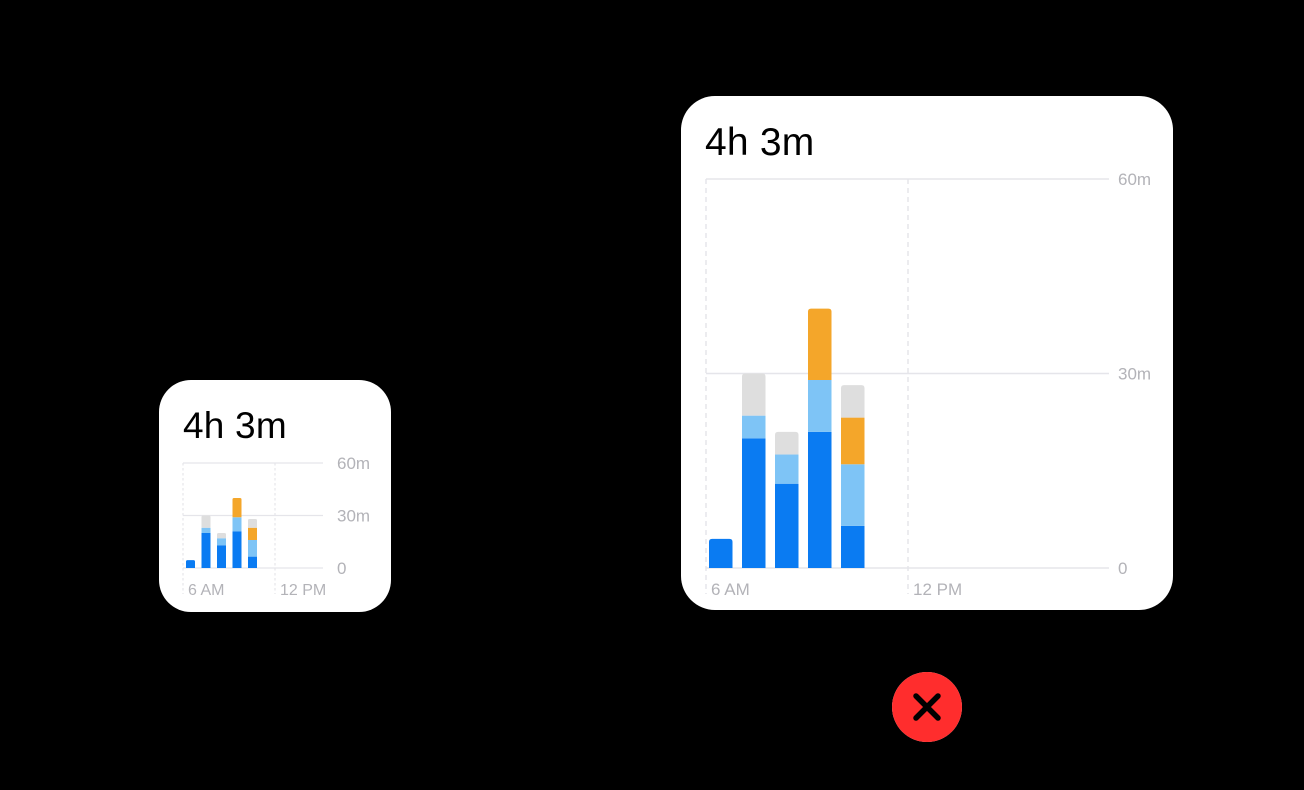 The image size is (1304, 790). I want to click on usage-bar-chart: 60m 30m 0 6 AM 12 PM, so click(275, 496).